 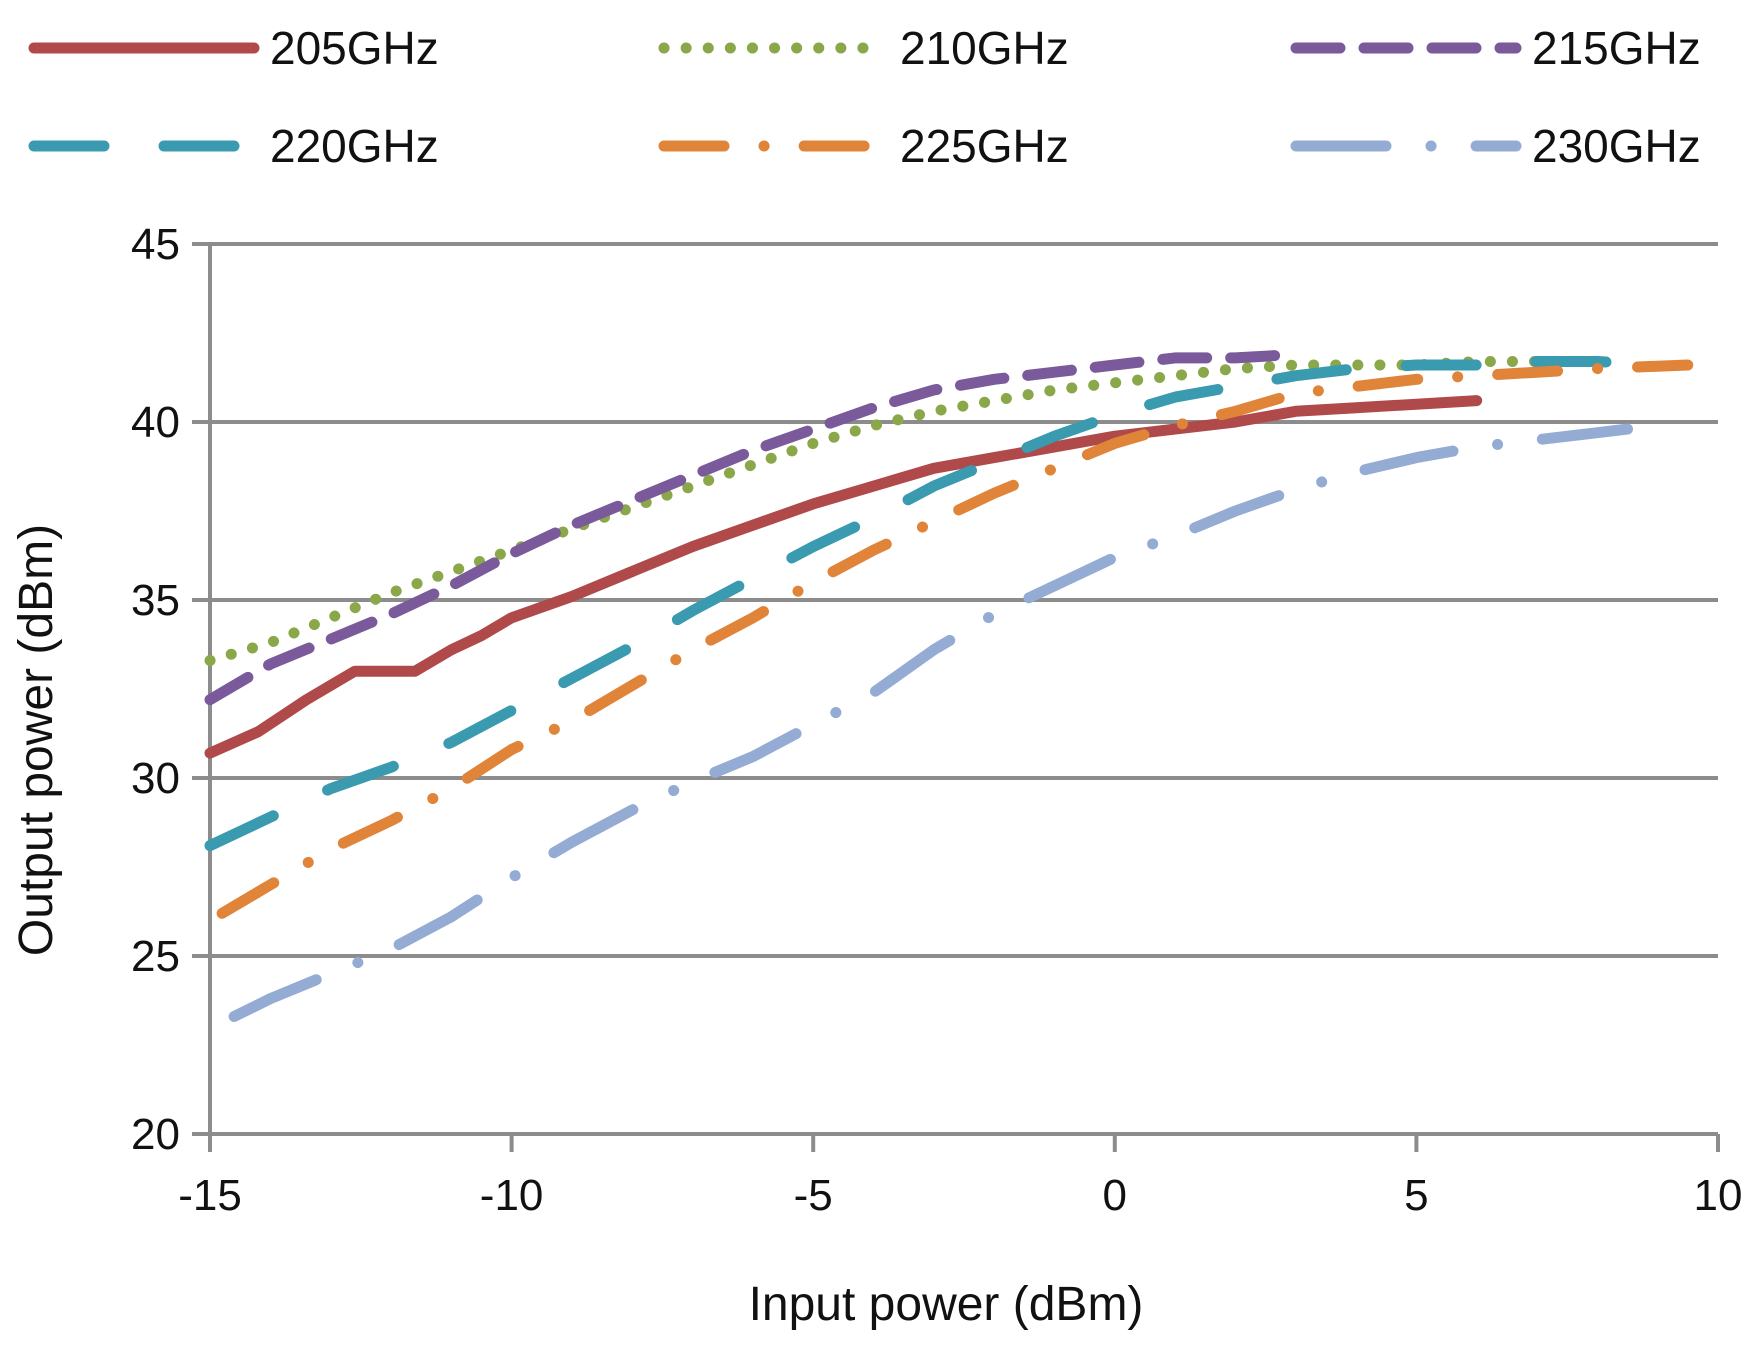 I want to click on legend-label: 230GHz, so click(x=1616, y=146).